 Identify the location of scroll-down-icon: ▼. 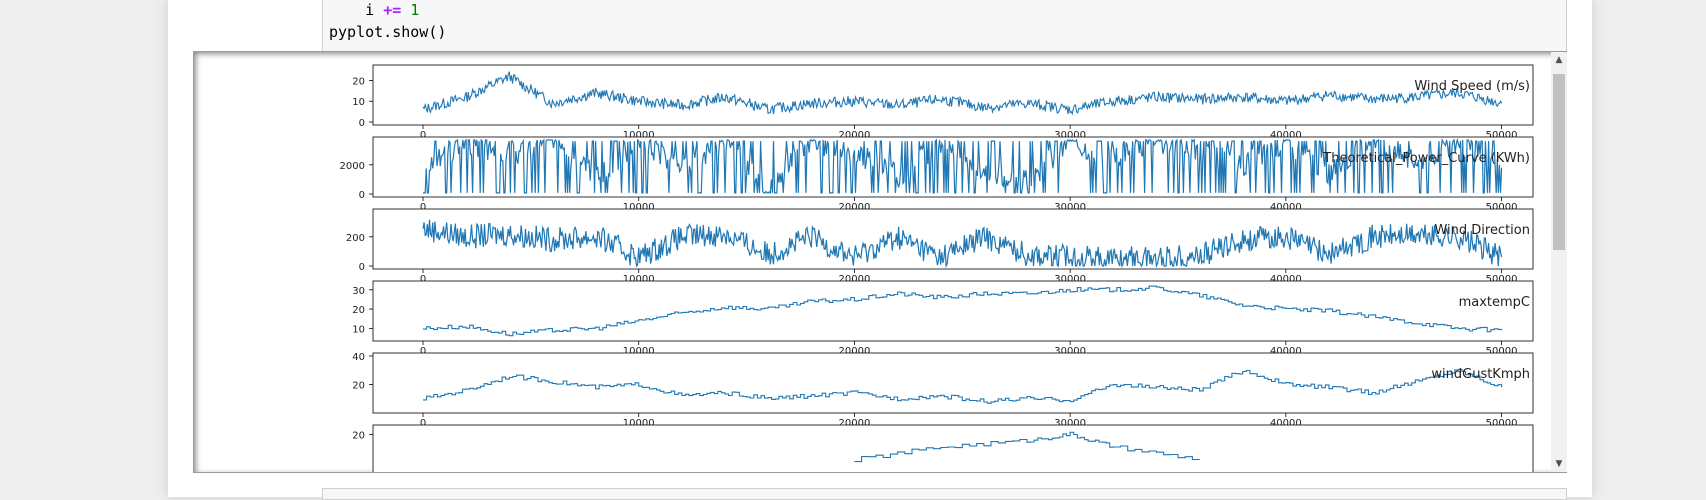
(1559, 464).